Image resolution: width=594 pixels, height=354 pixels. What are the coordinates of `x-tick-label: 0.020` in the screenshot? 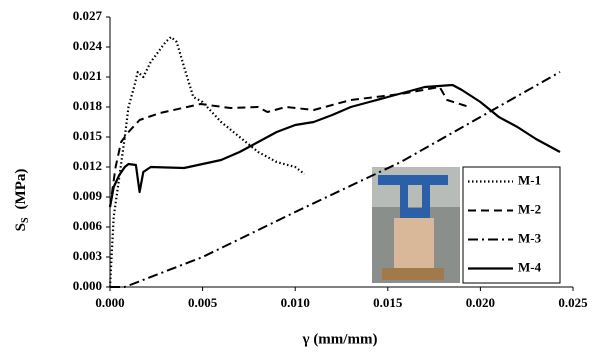 It's located at (480, 302).